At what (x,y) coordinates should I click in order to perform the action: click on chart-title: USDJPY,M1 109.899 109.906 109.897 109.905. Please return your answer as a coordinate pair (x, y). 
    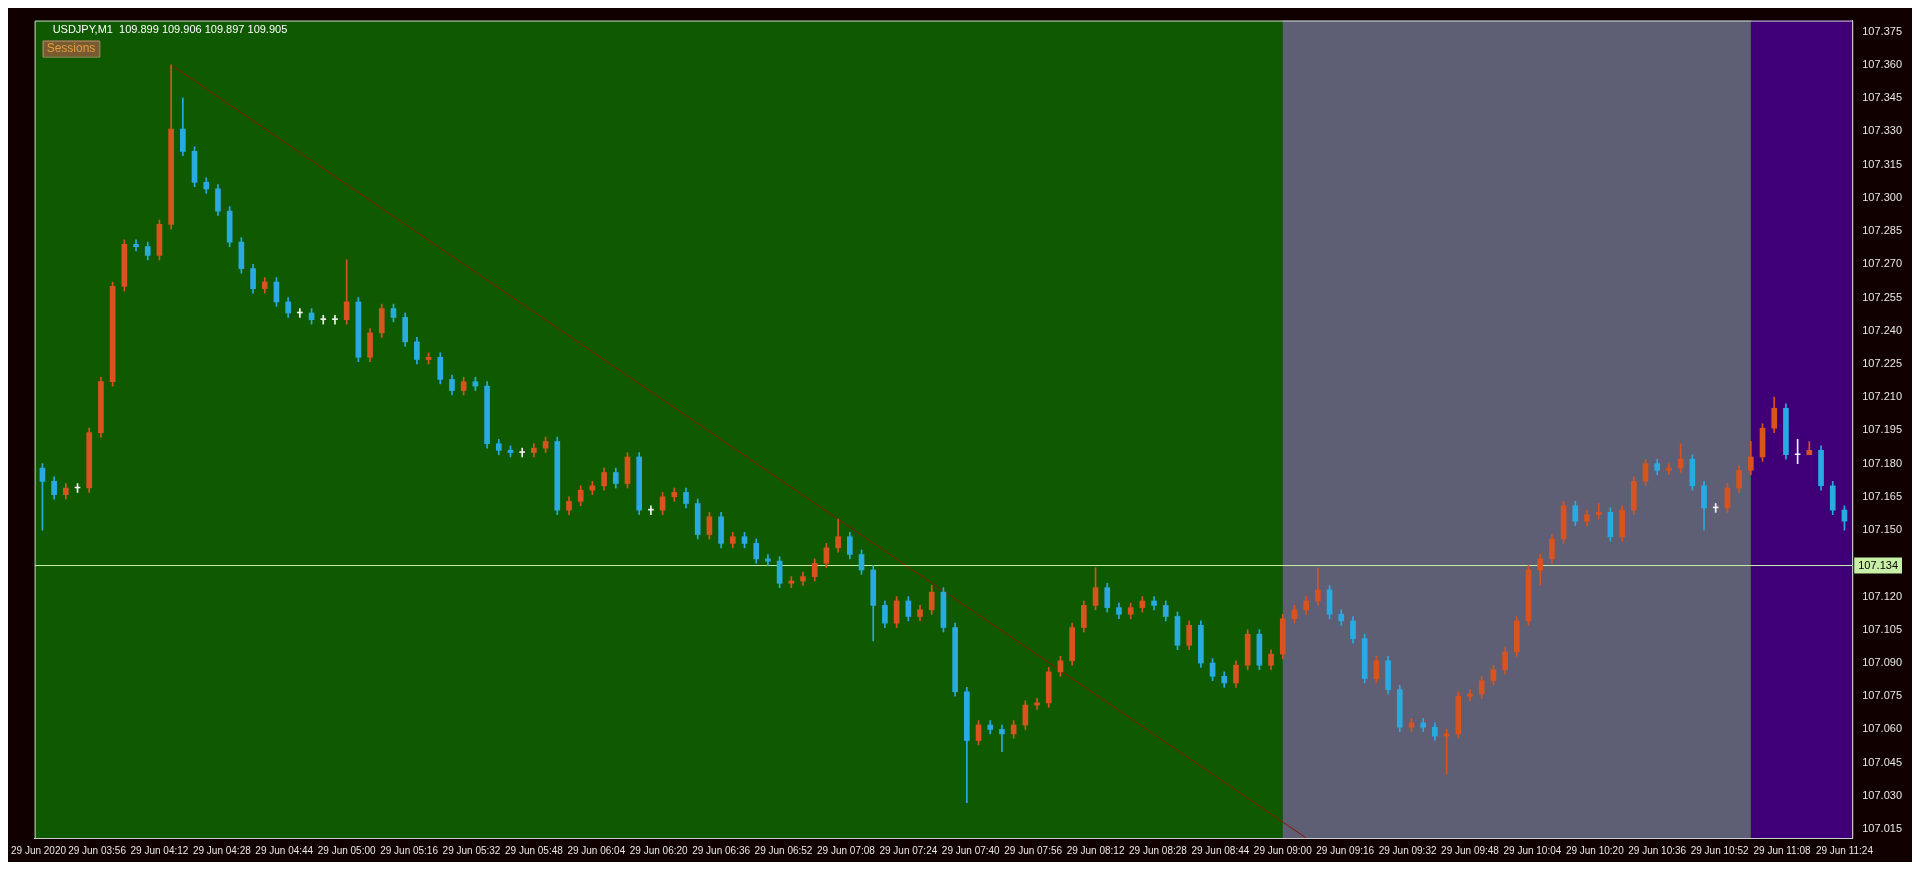
    Looking at the image, I should click on (170, 29).